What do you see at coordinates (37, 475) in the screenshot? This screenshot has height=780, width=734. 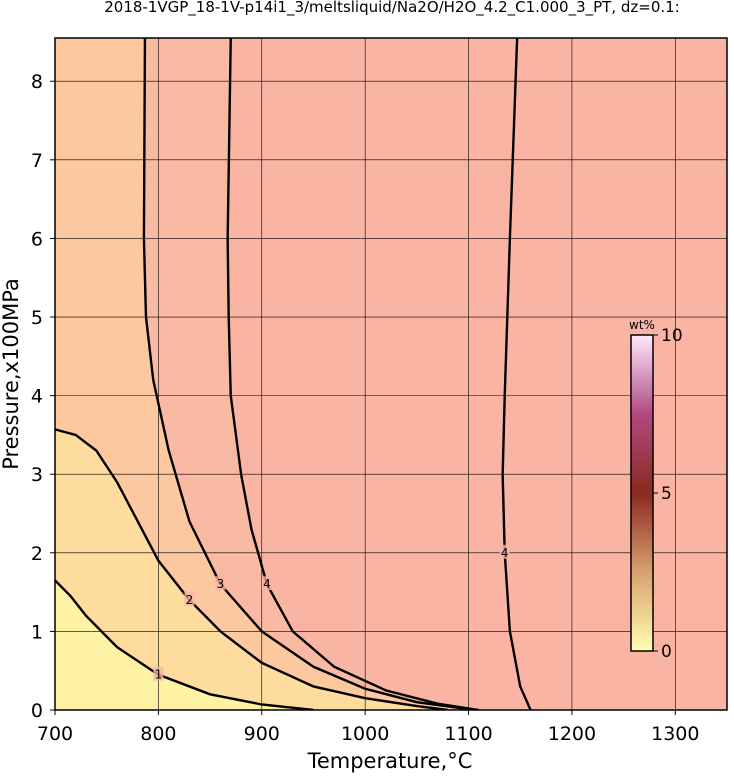 I see `y-tick-label: 3` at bounding box center [37, 475].